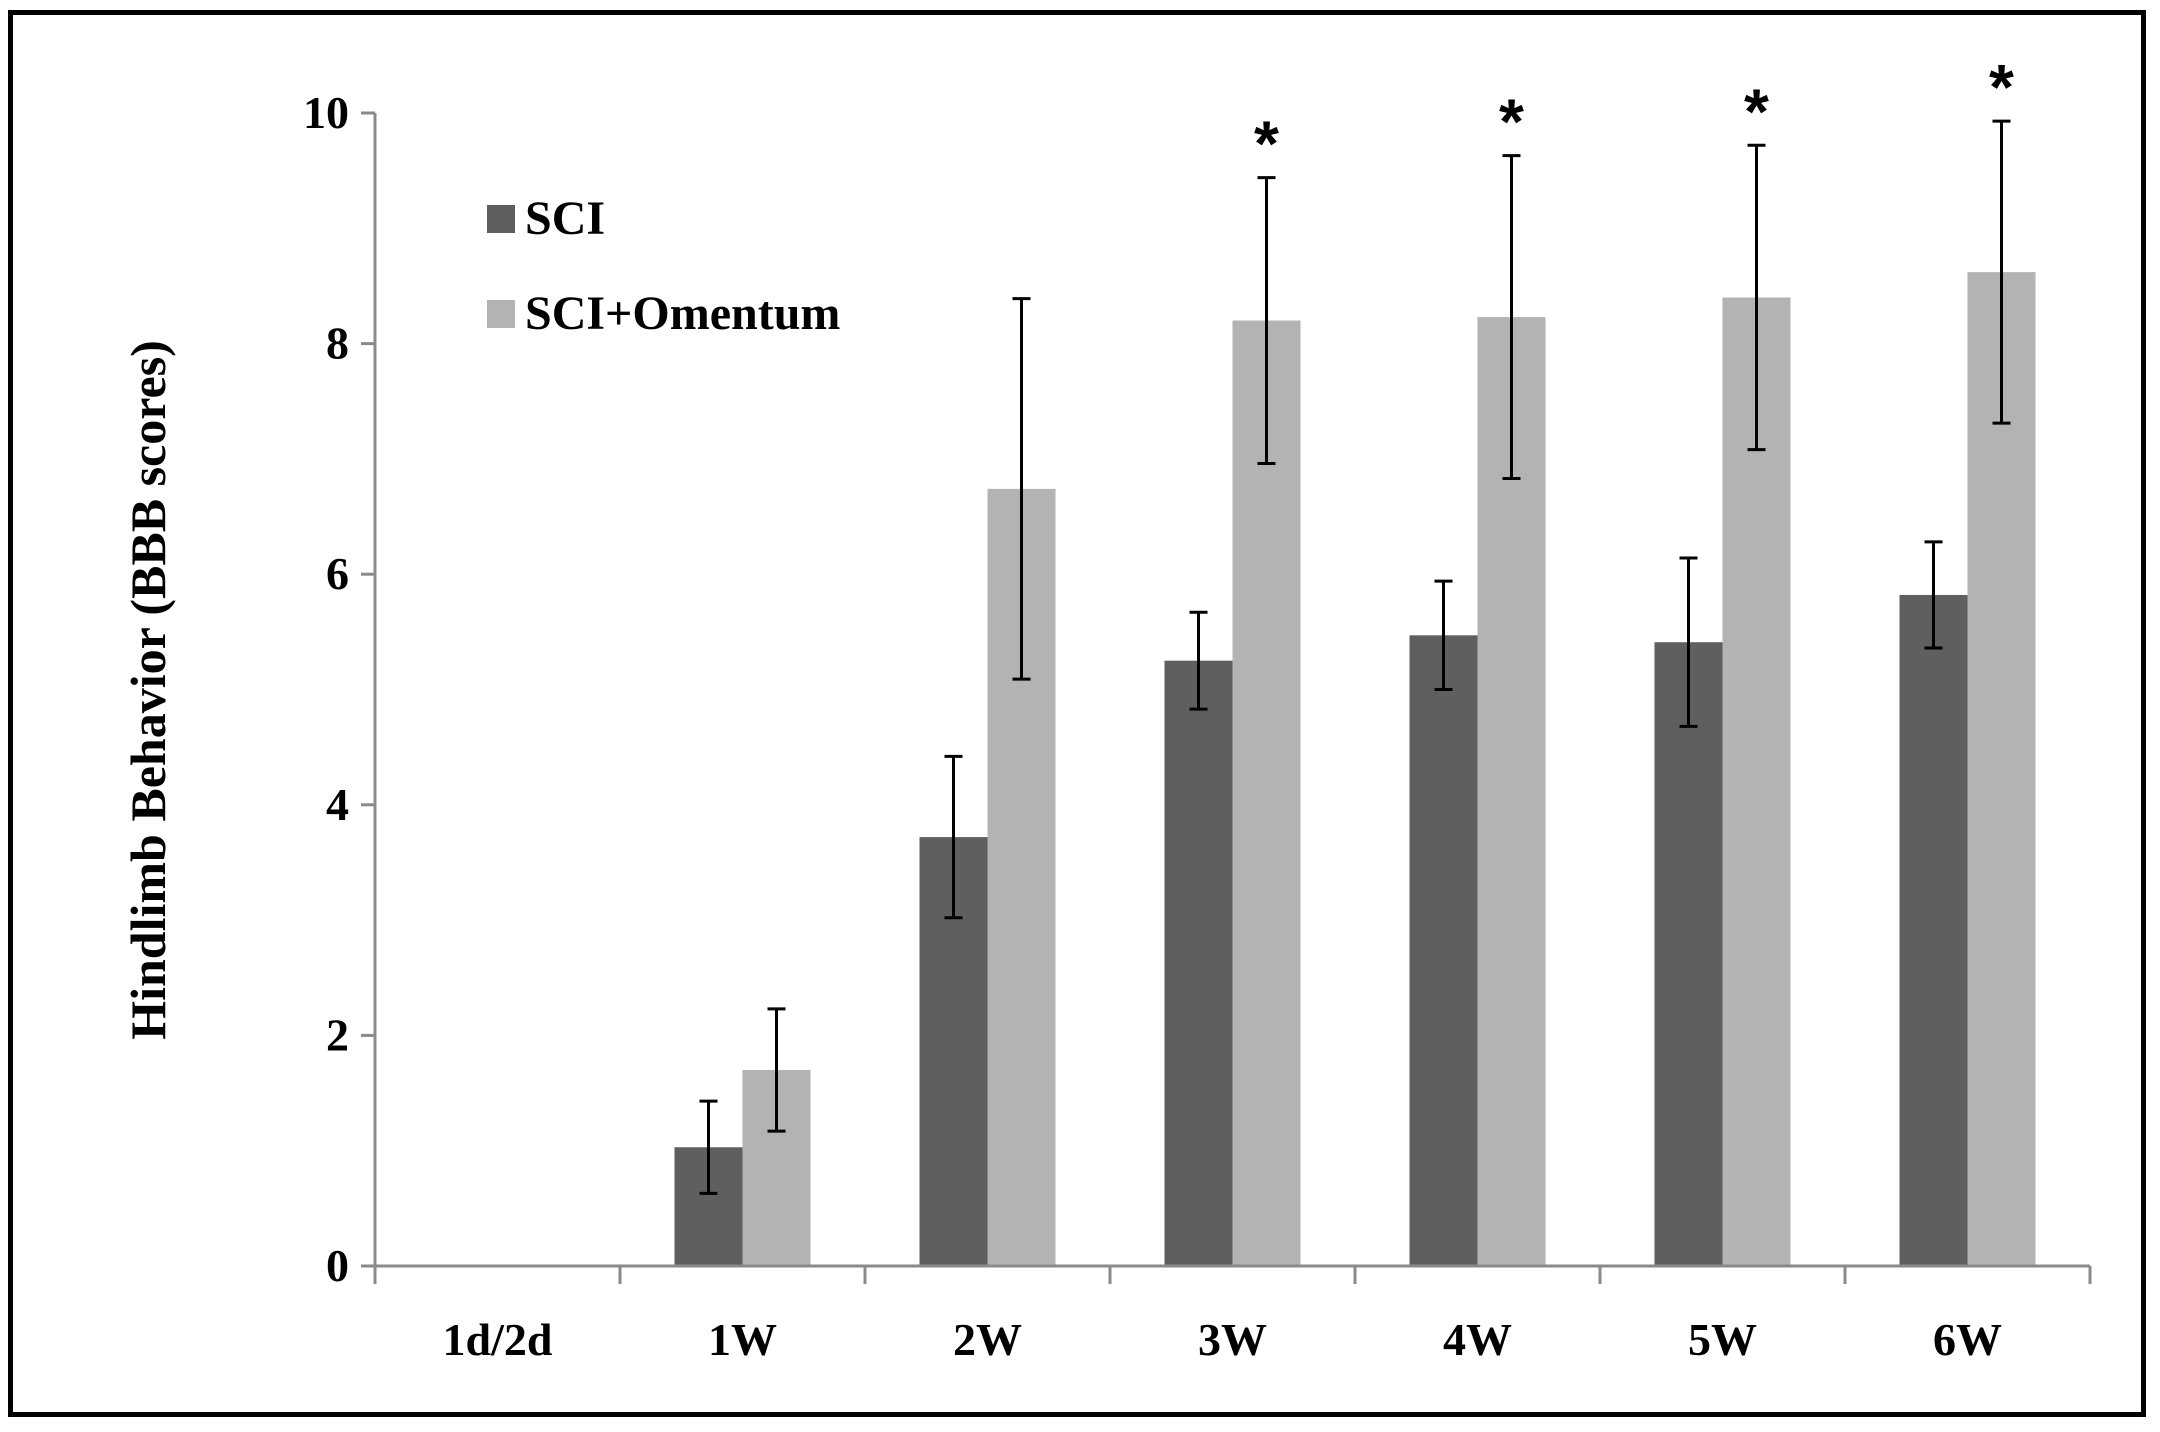  What do you see at coordinates (1266, 144) in the screenshot?
I see `significance-mark-3w: *` at bounding box center [1266, 144].